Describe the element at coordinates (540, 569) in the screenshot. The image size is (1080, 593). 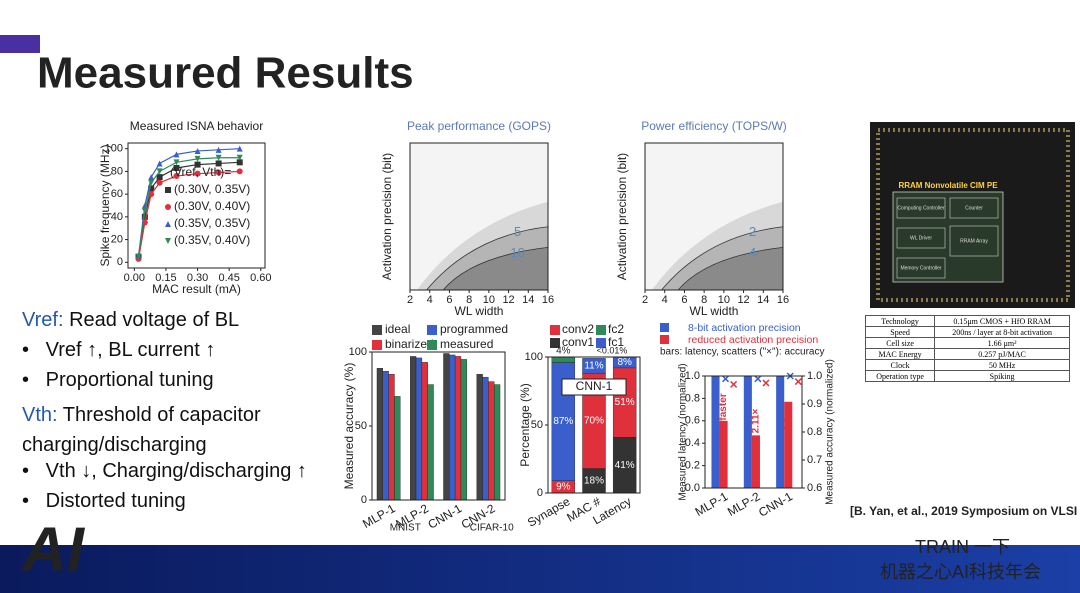
I see `footer-band` at that location.